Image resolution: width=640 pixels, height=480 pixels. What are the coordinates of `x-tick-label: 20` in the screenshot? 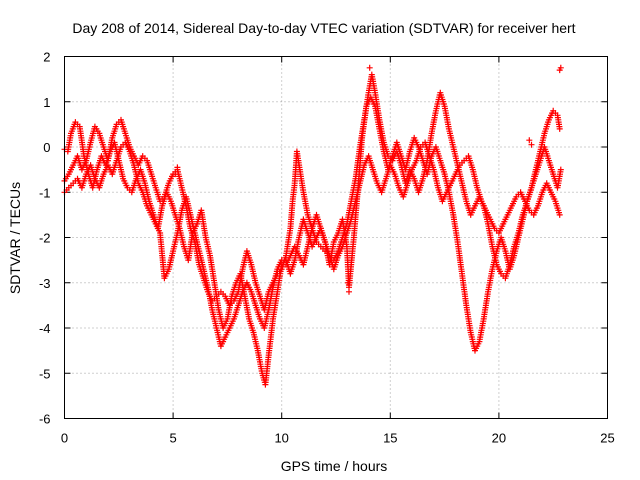 It's located at (499, 438).